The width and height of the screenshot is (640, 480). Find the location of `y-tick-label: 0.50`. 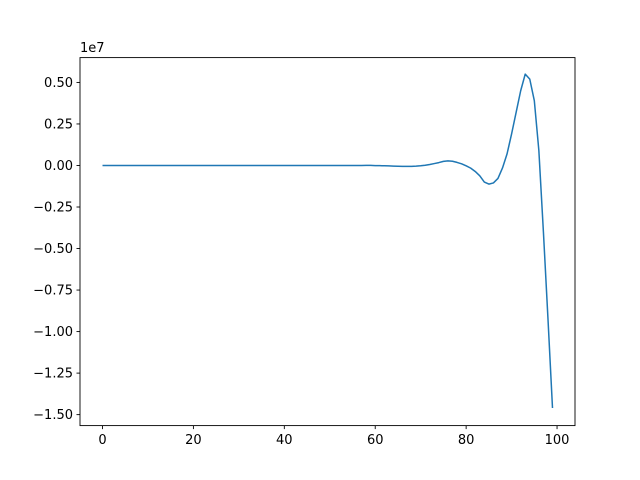

y-tick-label: 0.50 is located at coordinates (58, 83).